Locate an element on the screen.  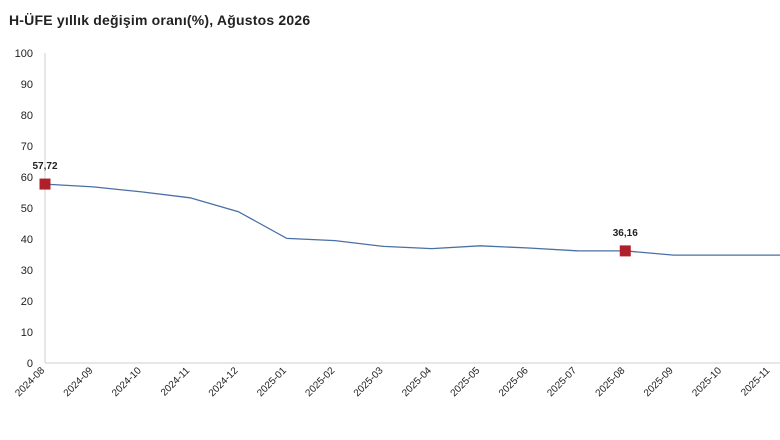
data-label: 36,16 is located at coordinates (625, 233).